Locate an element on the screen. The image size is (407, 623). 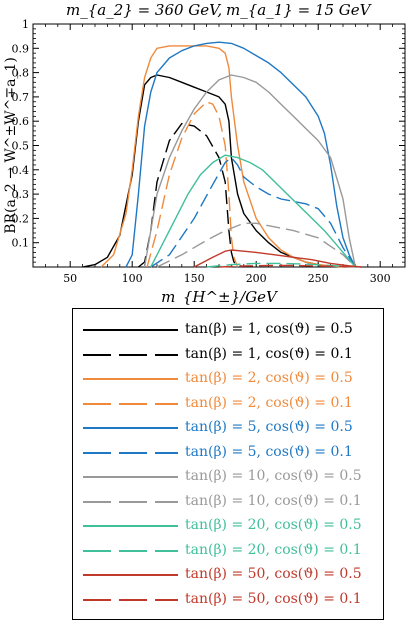
y-tick-label: 0.8 is located at coordinates (21, 73).